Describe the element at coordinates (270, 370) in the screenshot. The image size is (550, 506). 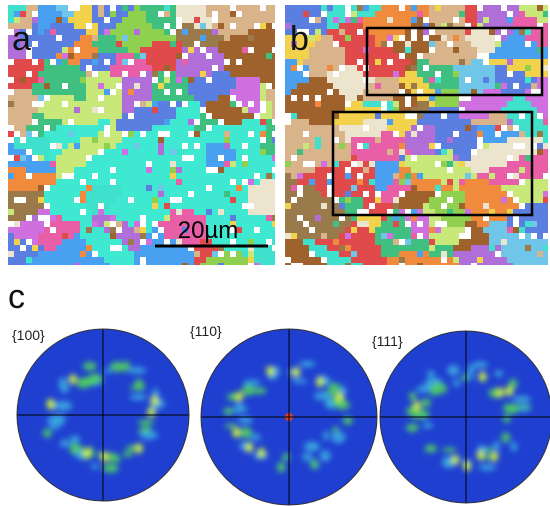
I see `intensity-peak` at that location.